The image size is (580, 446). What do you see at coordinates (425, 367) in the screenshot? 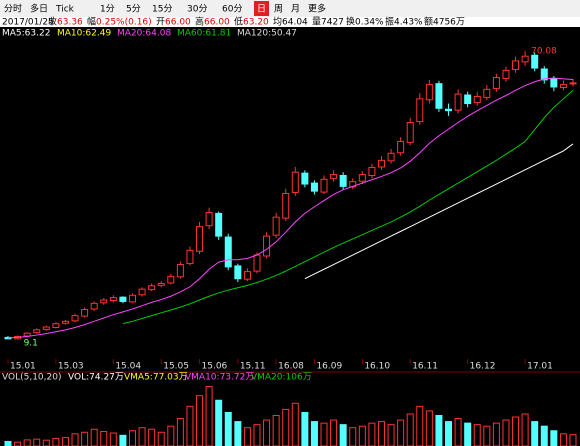
I see `date-label: 16.11` at bounding box center [425, 367].